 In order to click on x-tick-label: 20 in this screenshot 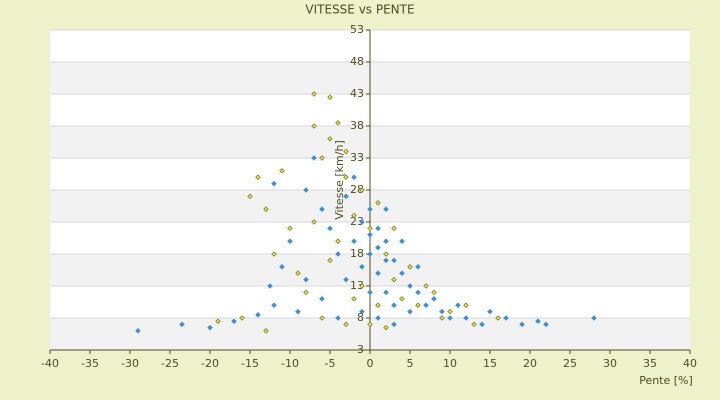, I will do `click(530, 363)`.